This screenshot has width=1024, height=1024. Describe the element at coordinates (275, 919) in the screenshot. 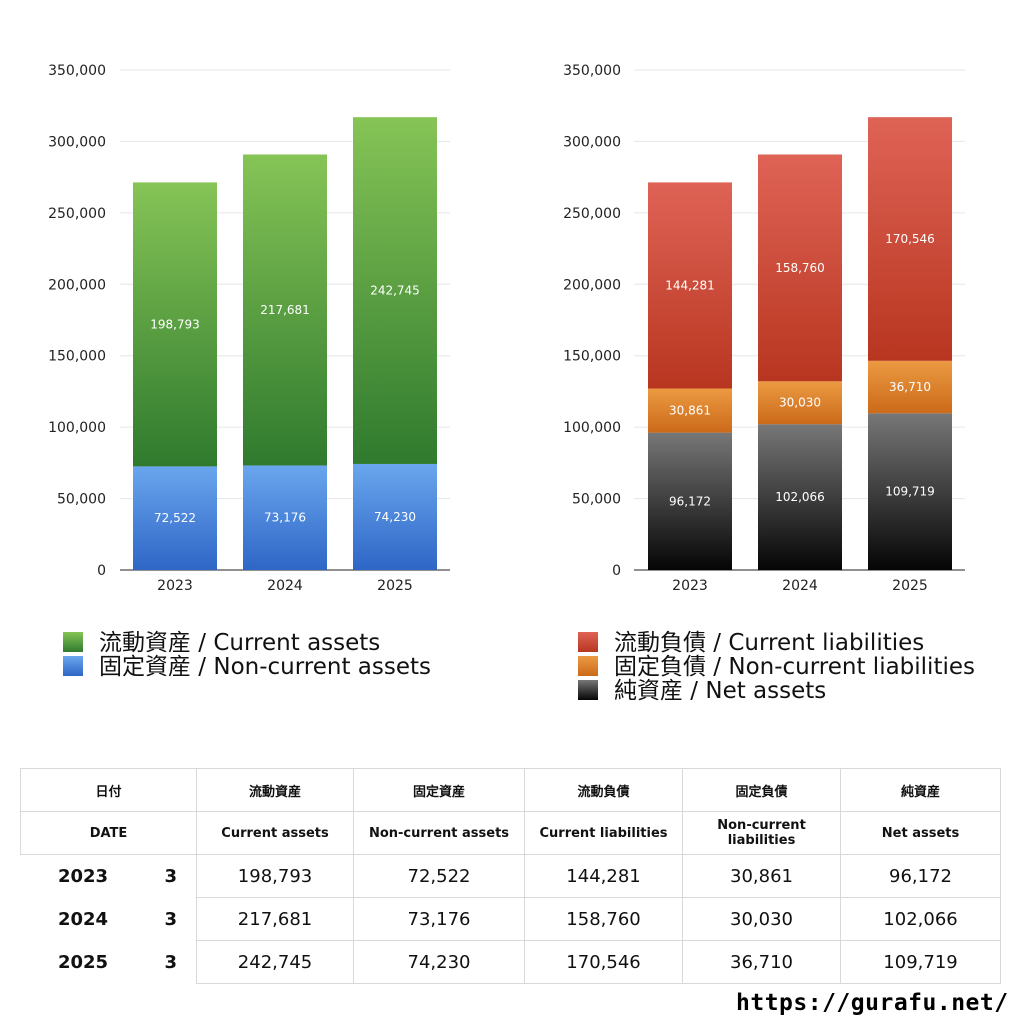

I see `cell-current-assets: 217,681` at that location.